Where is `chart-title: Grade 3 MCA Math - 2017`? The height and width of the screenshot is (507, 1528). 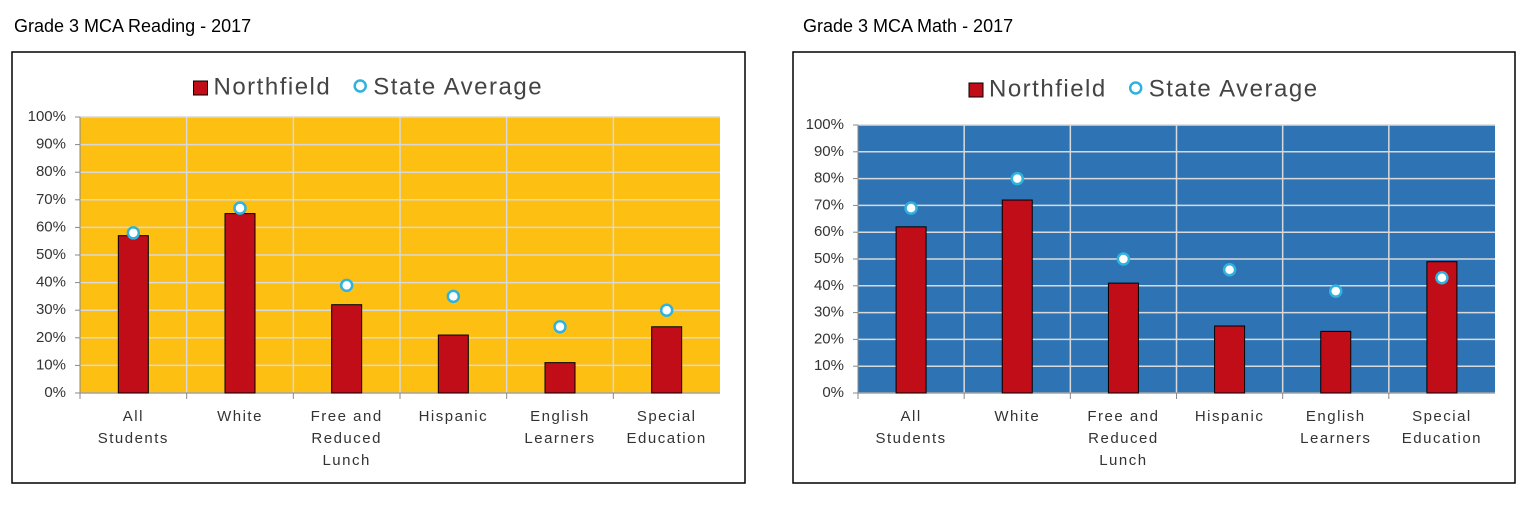 chart-title: Grade 3 MCA Math - 2017 is located at coordinates (908, 26).